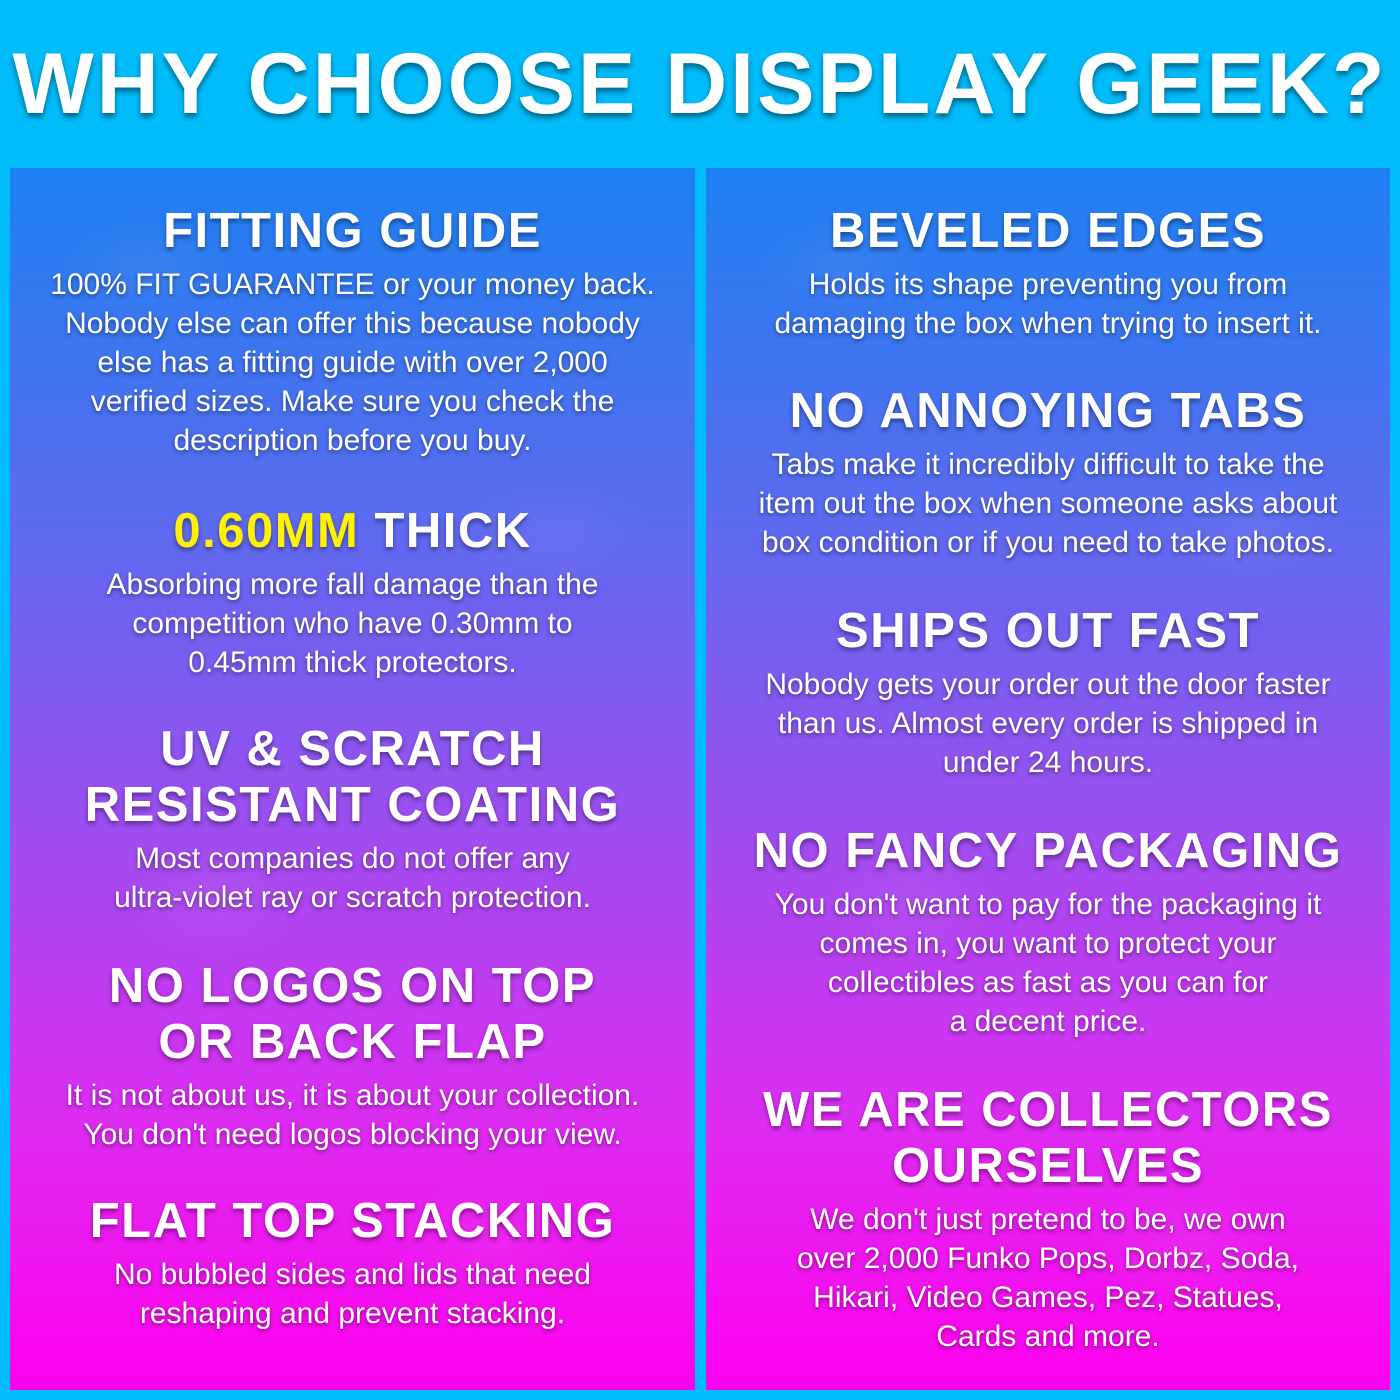 The image size is (1400, 1400). I want to click on description-line: You don't need logos blocking your view., so click(352, 1134).